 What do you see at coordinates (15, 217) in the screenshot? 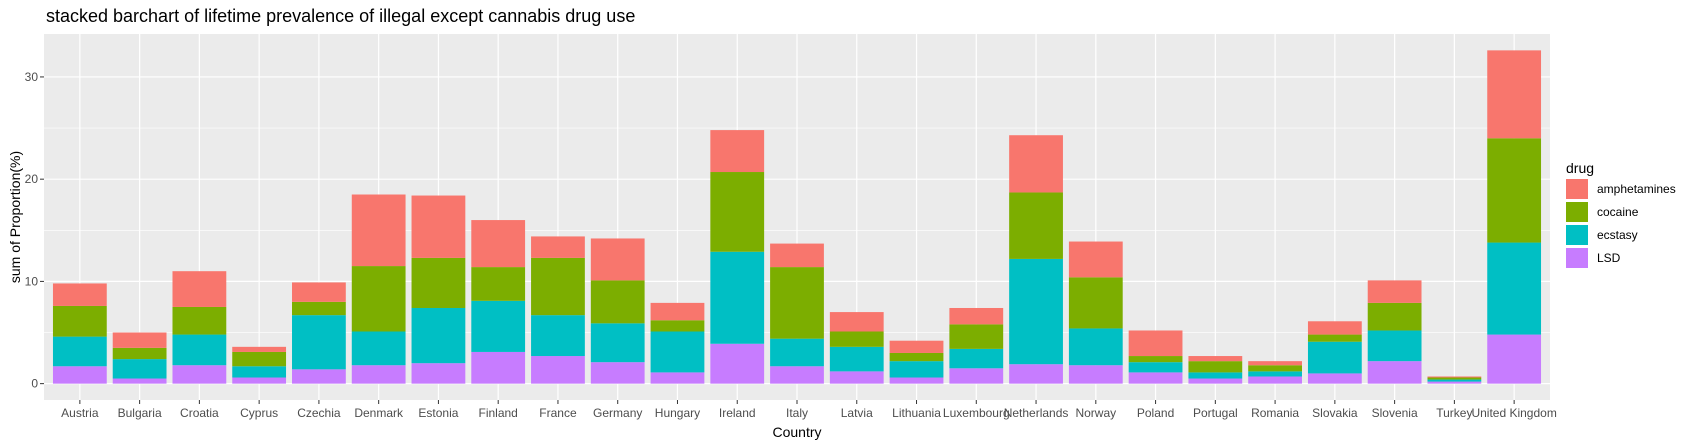
I see `y-axis-title: sum of Proportion(%)` at bounding box center [15, 217].